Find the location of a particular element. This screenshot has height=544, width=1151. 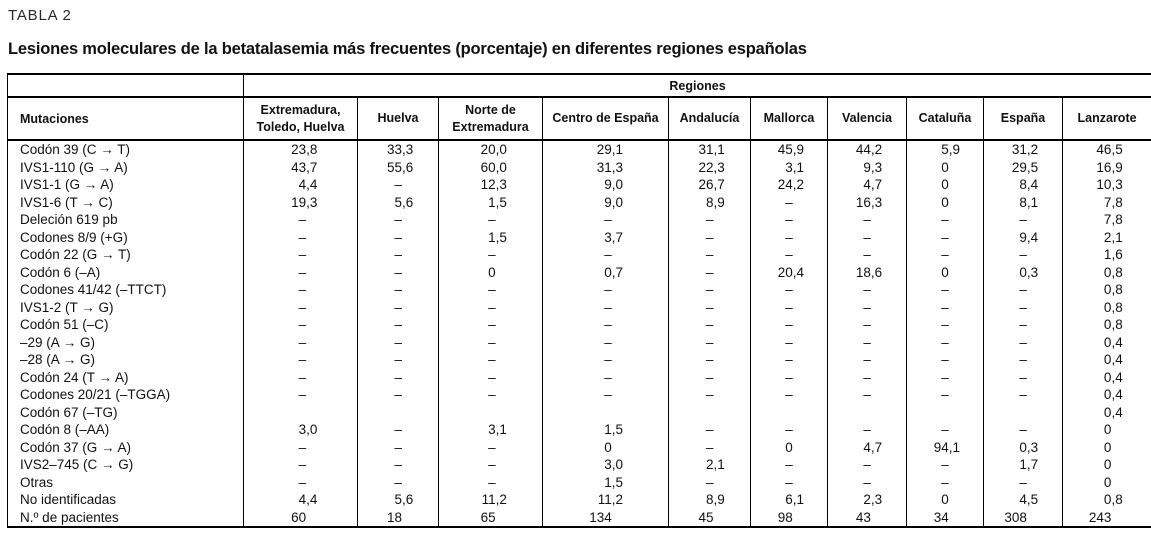

mutation-name: IVS2–745 (C → G) is located at coordinates (77, 464).